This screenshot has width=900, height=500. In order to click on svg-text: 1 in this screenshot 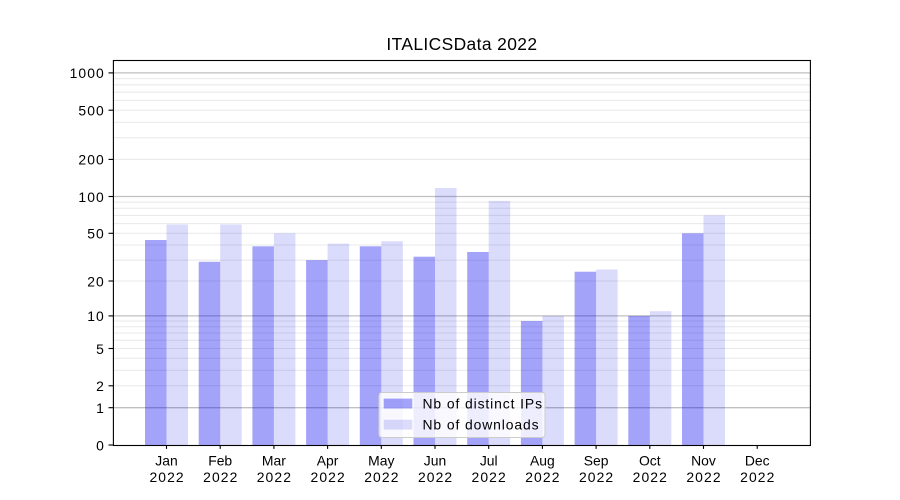, I will do `click(100, 408)`.